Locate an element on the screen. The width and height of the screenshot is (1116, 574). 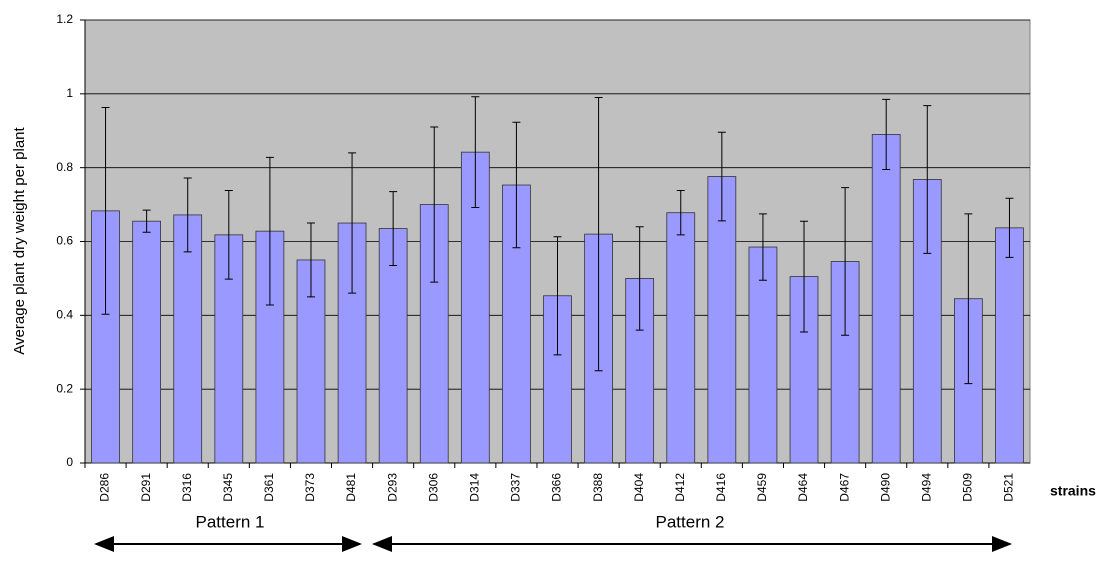
y-tick-label: 0.4 is located at coordinates (64, 315).